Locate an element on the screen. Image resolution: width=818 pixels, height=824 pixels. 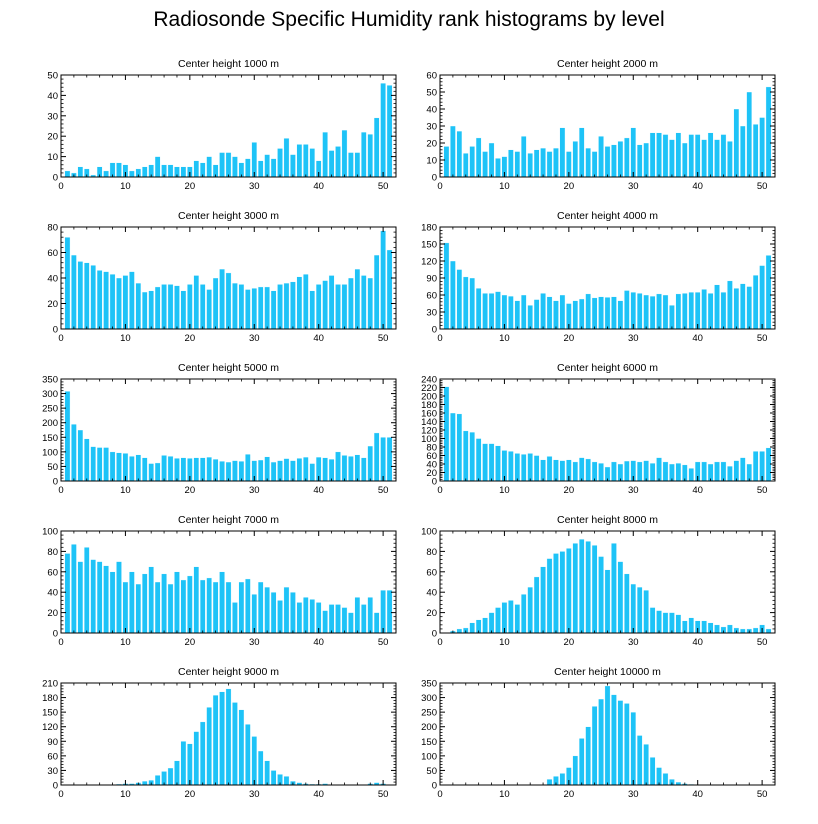
y-tick-label: 80 is located at coordinates (52, 552).